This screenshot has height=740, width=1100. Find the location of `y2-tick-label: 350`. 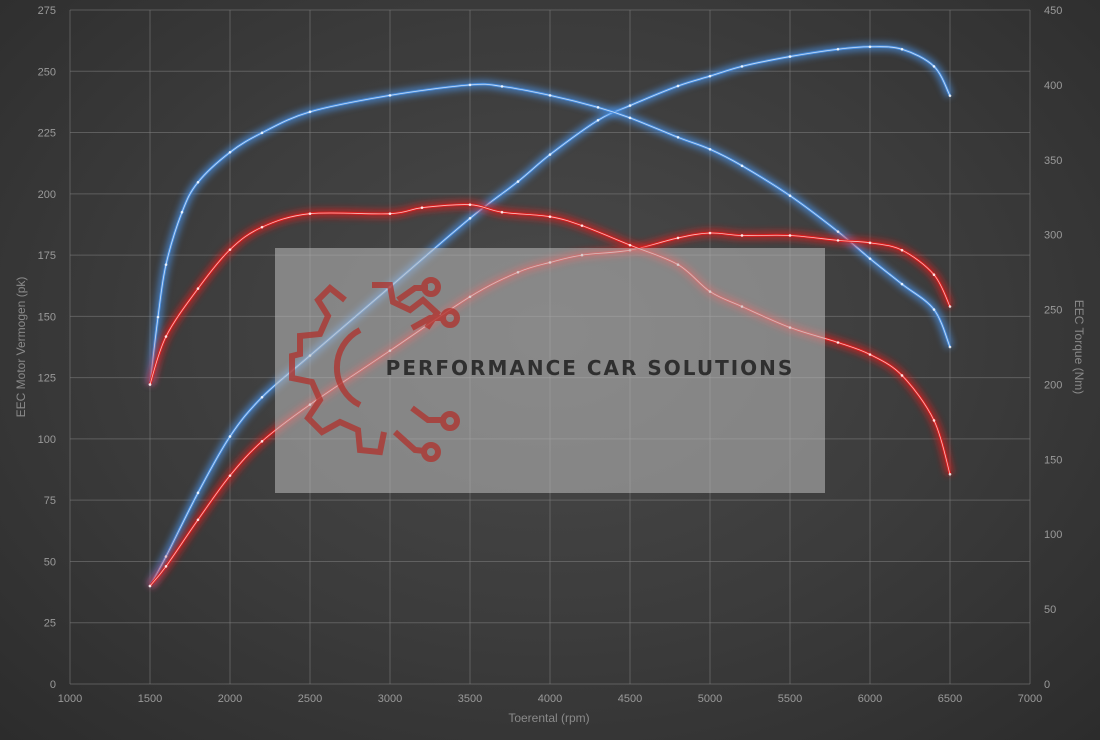

y2-tick-label: 350 is located at coordinates (1053, 161).